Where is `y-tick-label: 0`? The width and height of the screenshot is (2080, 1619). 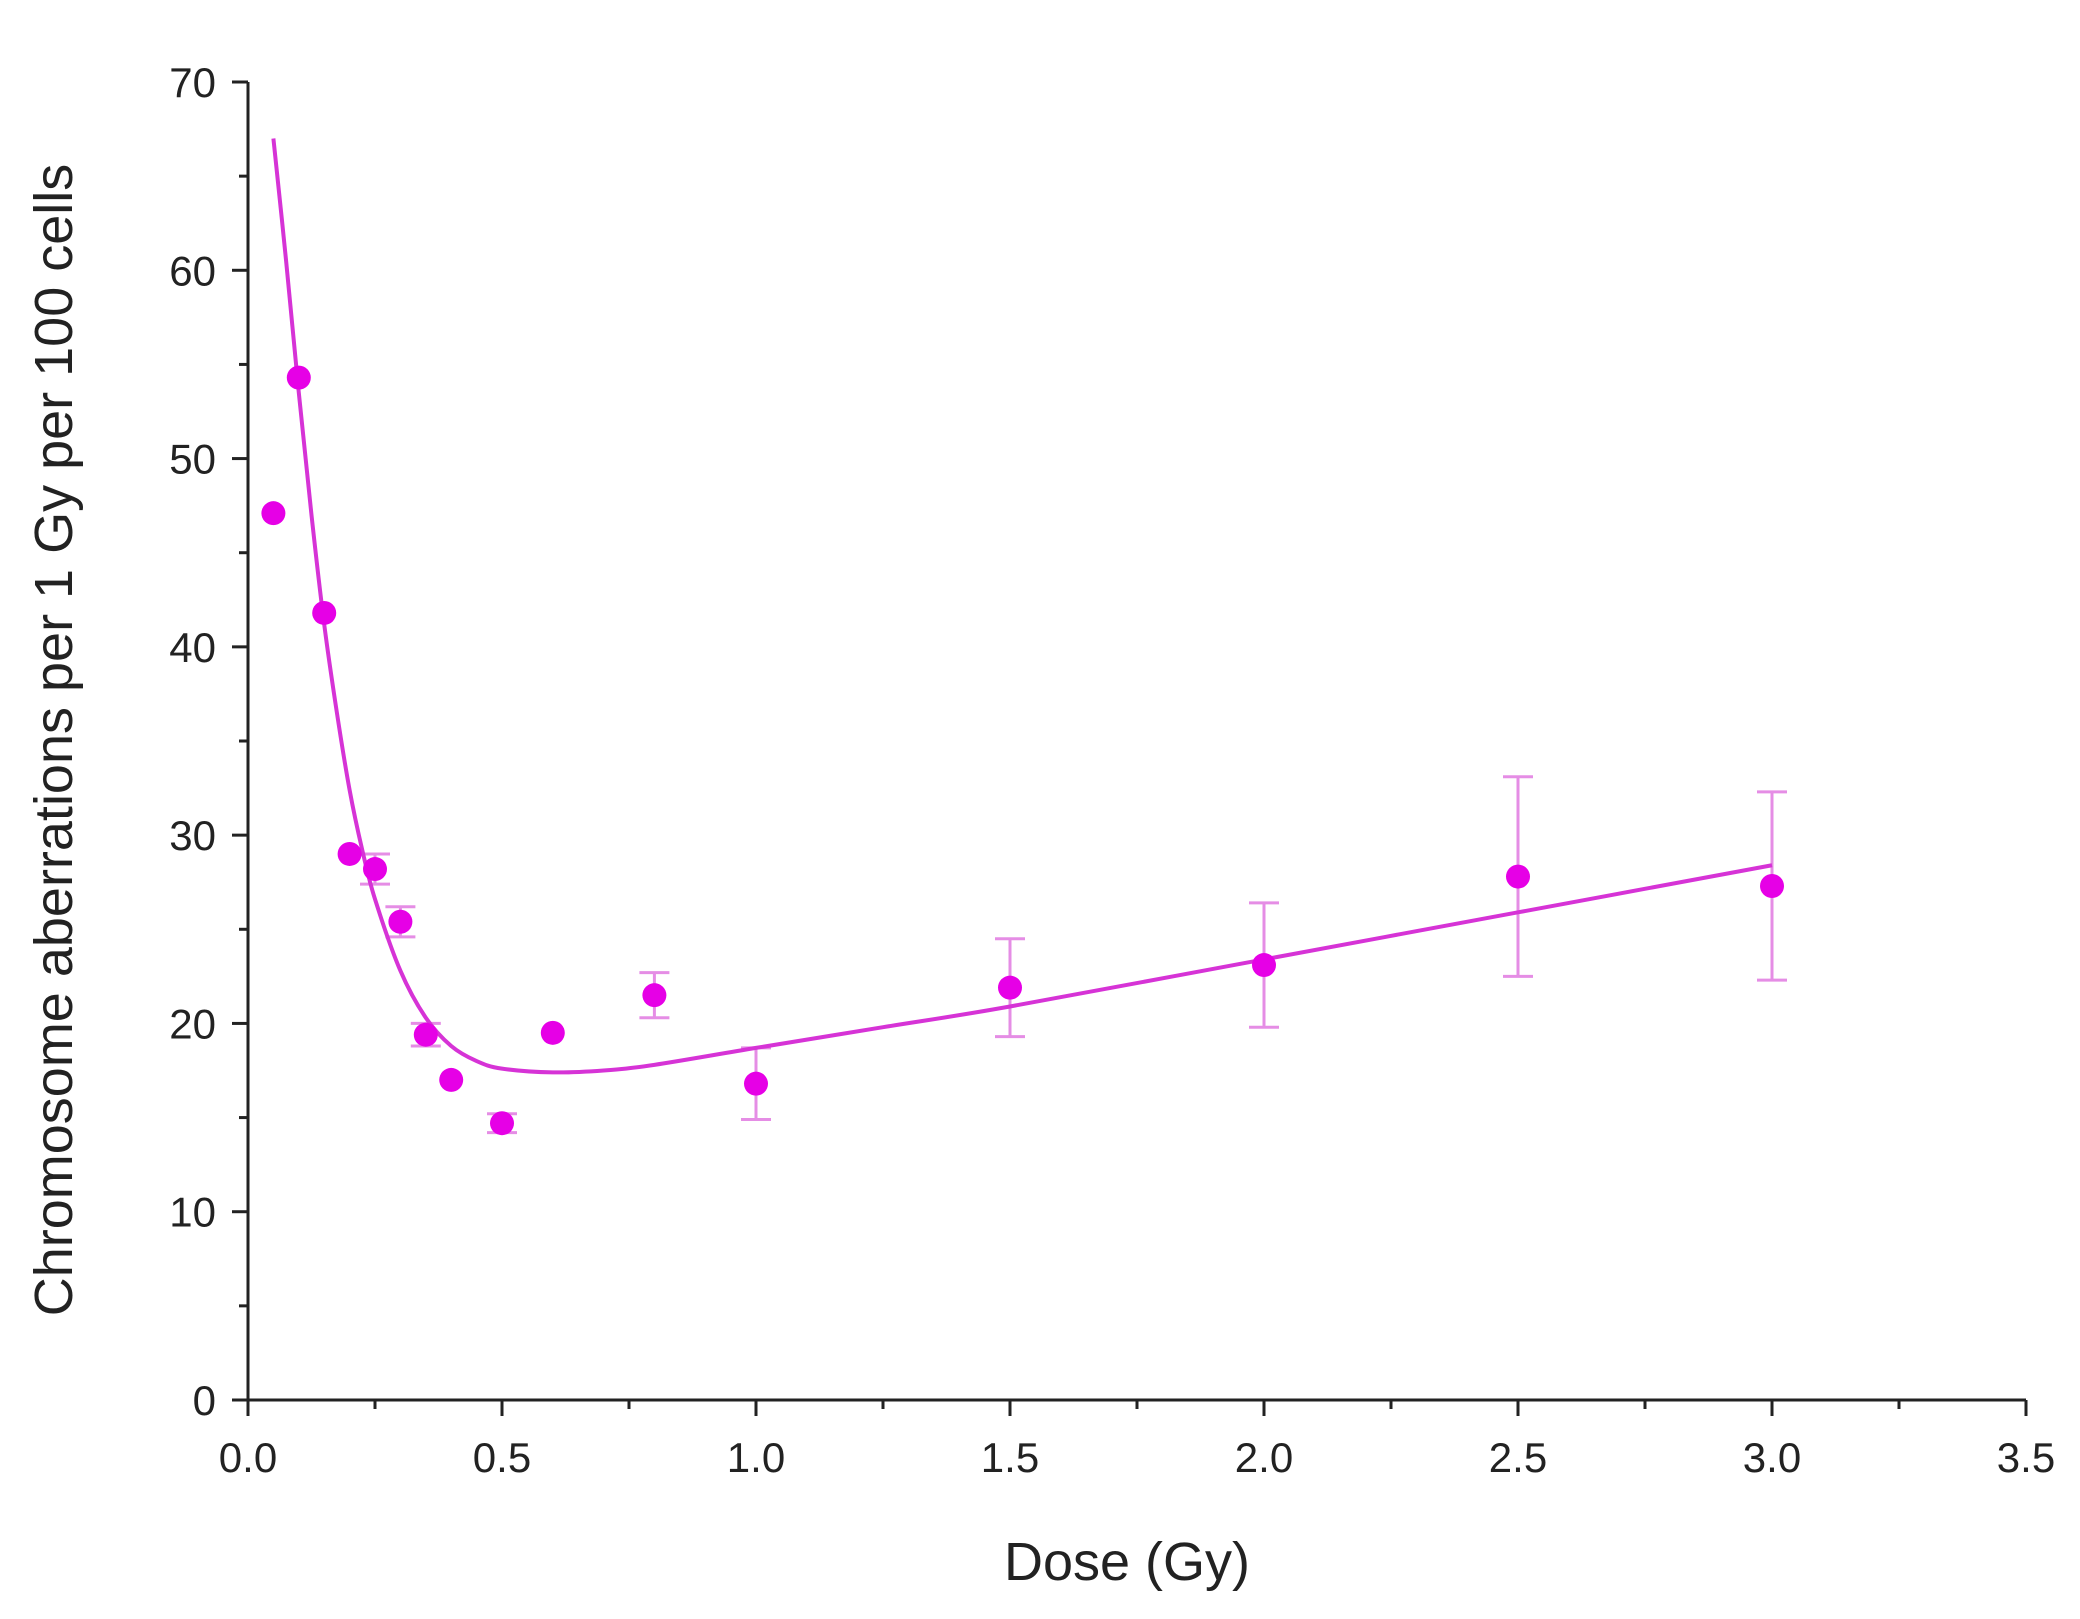 y-tick-label: 0 is located at coordinates (204, 1400).